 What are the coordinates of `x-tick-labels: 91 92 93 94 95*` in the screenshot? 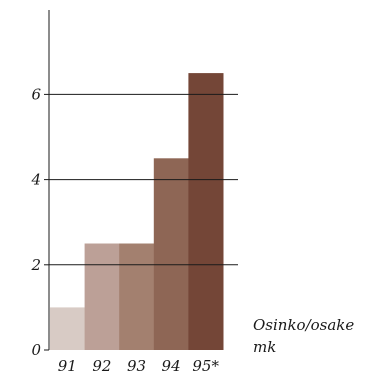 It's located at (139, 366).